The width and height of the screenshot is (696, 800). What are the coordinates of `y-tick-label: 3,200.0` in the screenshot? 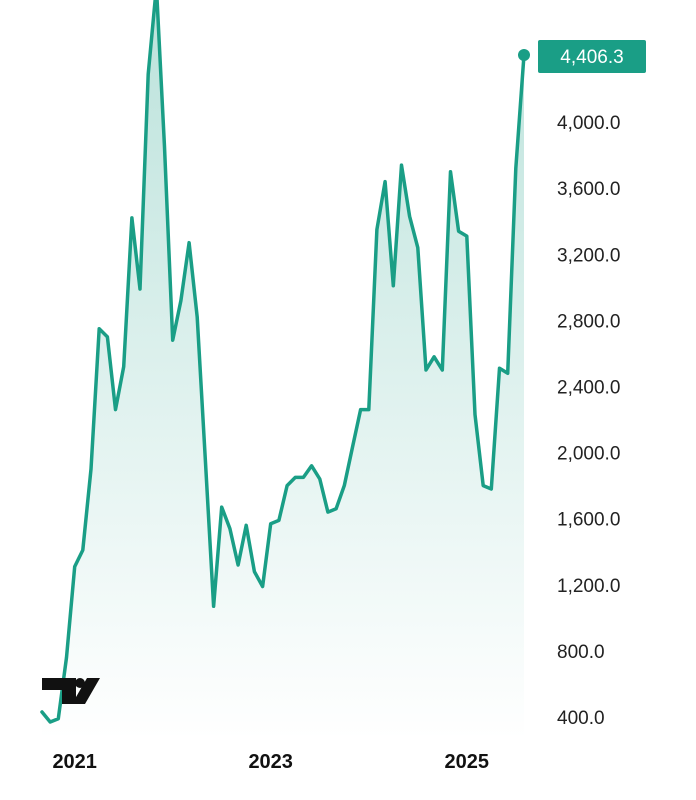 It's located at (588, 255).